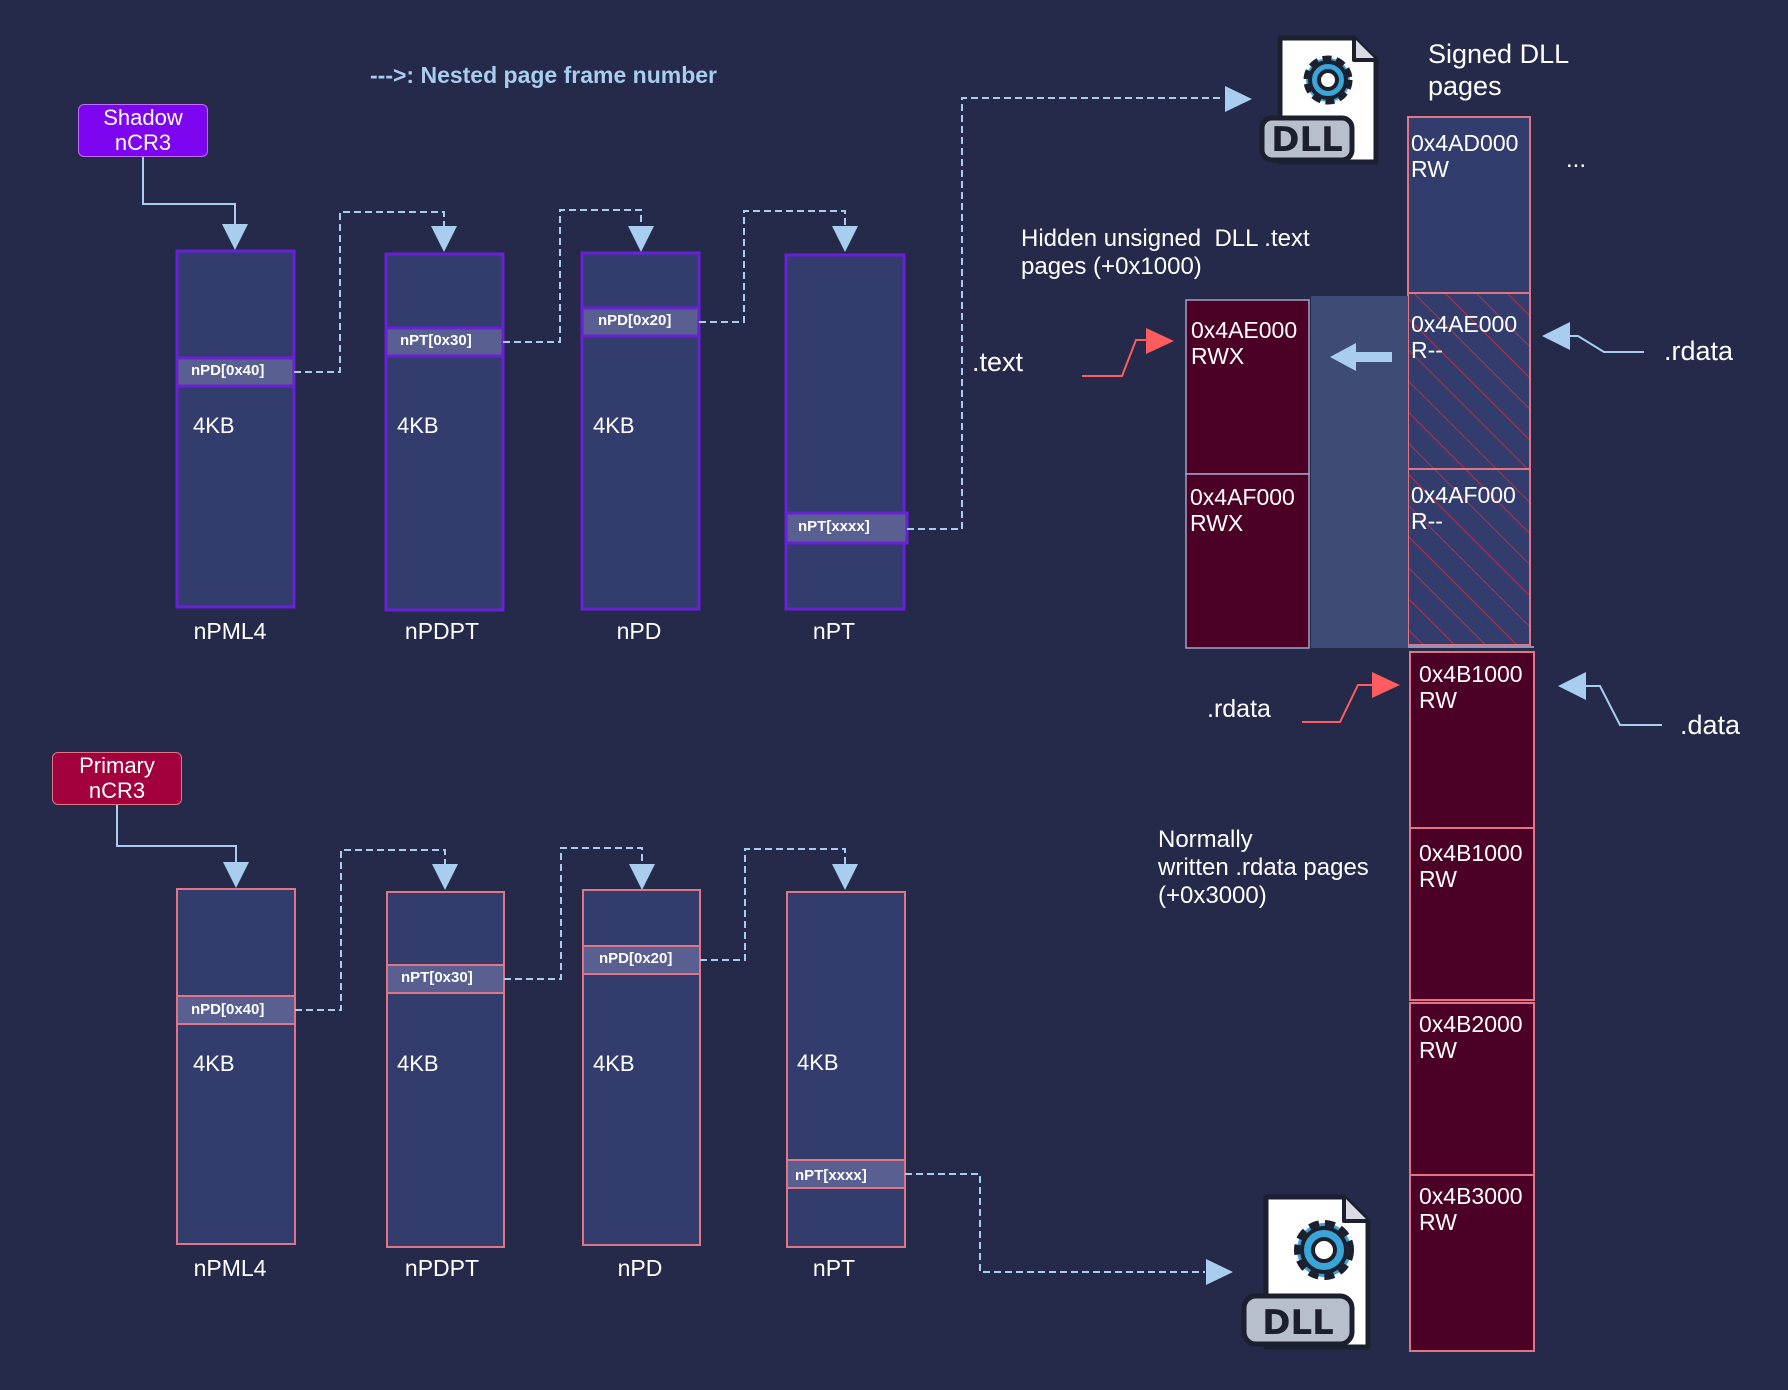  I want to click on shadow-npt-entry: nPT[xxxx], so click(834, 526).